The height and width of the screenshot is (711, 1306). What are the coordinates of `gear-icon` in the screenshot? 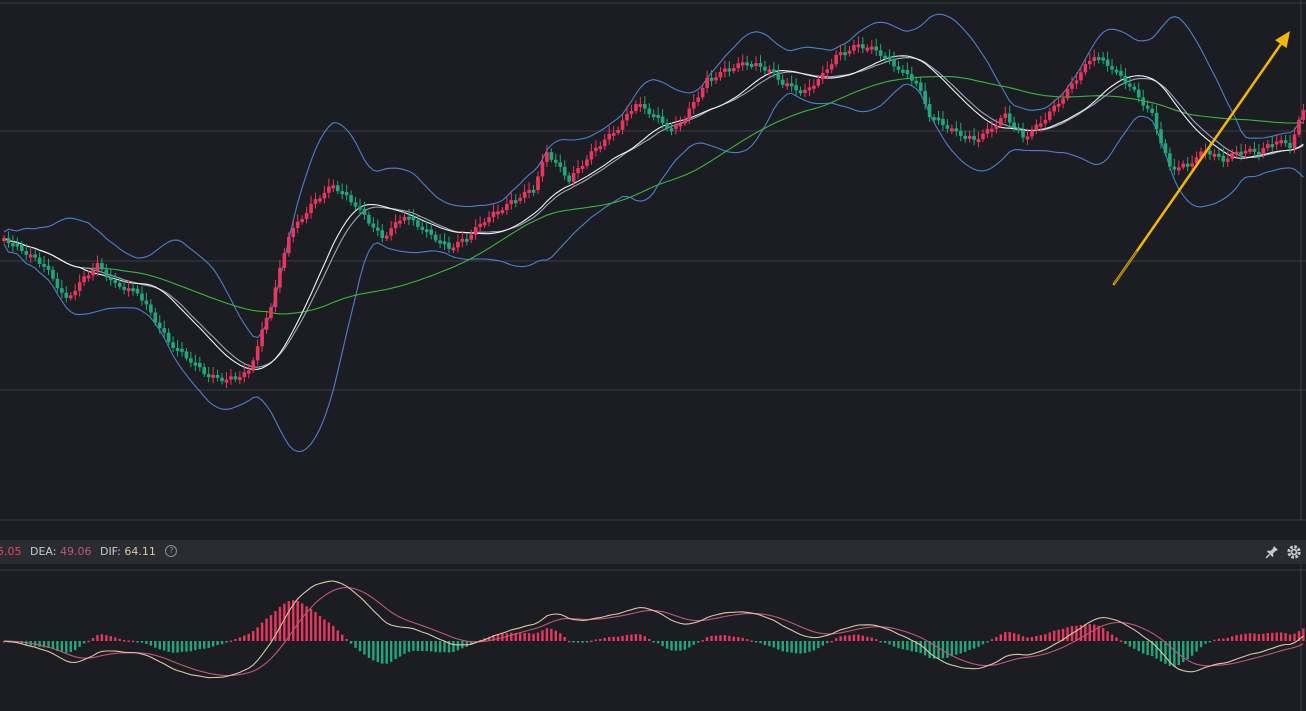 It's located at (1294, 552).